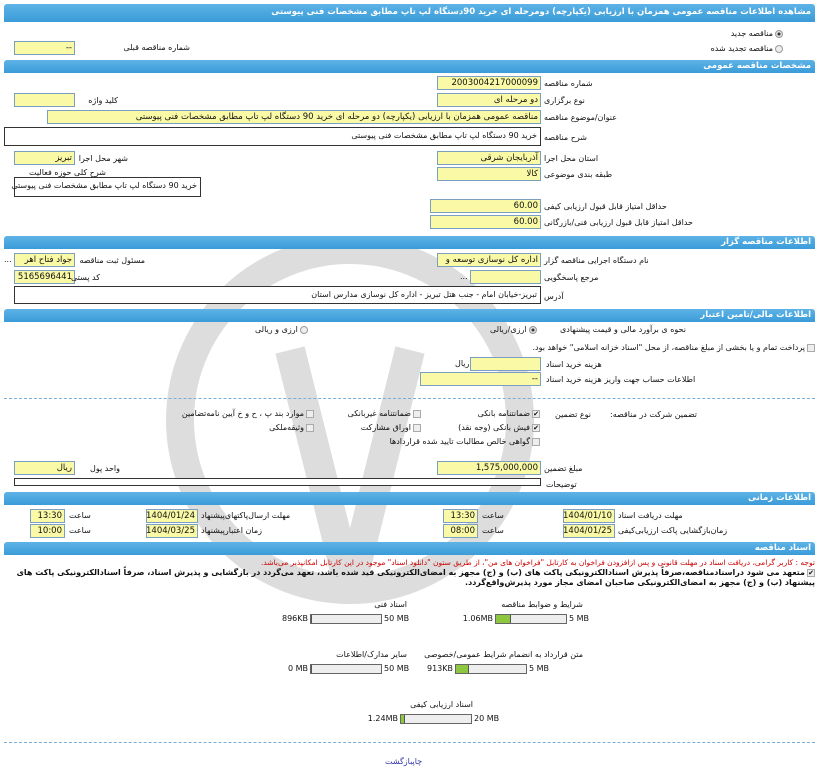 Image resolution: width=819 pixels, height=770 pixels. Describe the element at coordinates (513, 329) in the screenshot. I see `radio-rial: ارزی/ریالی` at that location.